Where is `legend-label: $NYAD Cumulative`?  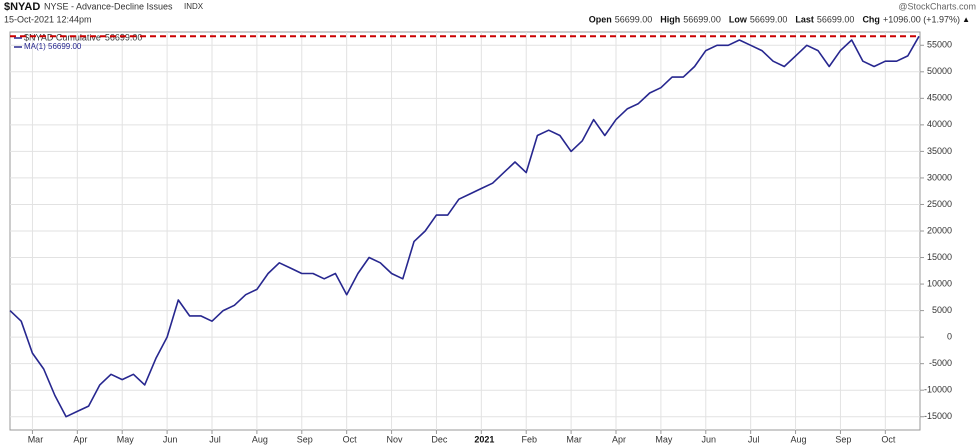 legend-label: $NYAD Cumulative is located at coordinates (62, 37).